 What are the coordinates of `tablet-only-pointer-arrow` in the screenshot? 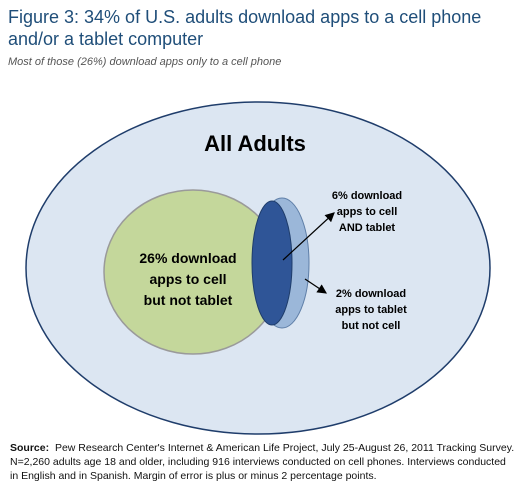 It's located at (315, 286).